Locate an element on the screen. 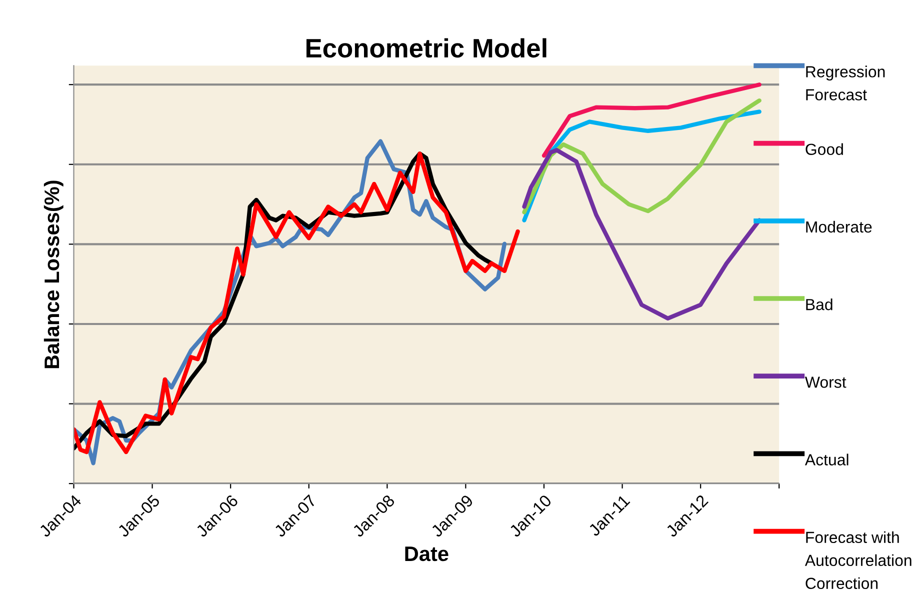  legend-label: Forecast with Autocorrelation Correction is located at coordinates (858, 560).